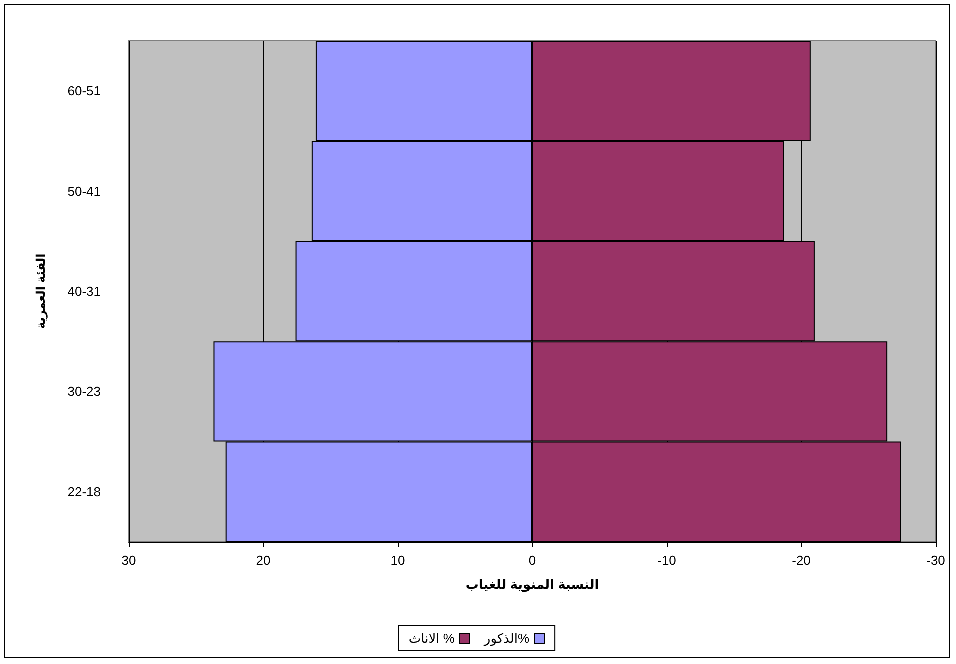 The height and width of the screenshot is (664, 956). I want to click on legend-label: الاناث %, so click(432, 638).